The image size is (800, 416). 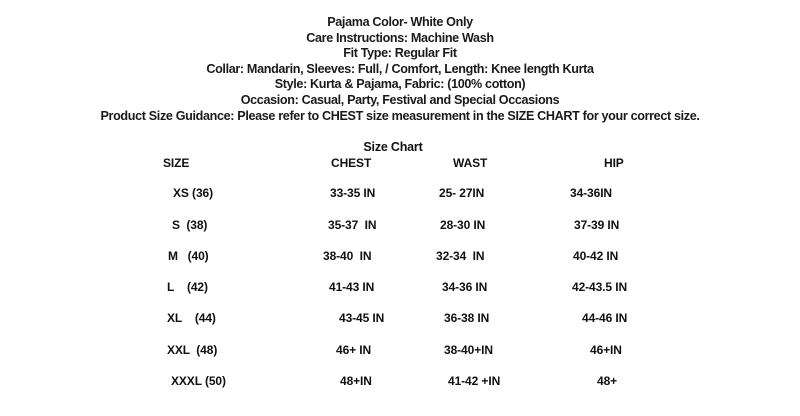 What do you see at coordinates (356, 381) in the screenshot?
I see `cell-chest: 48+IN` at bounding box center [356, 381].